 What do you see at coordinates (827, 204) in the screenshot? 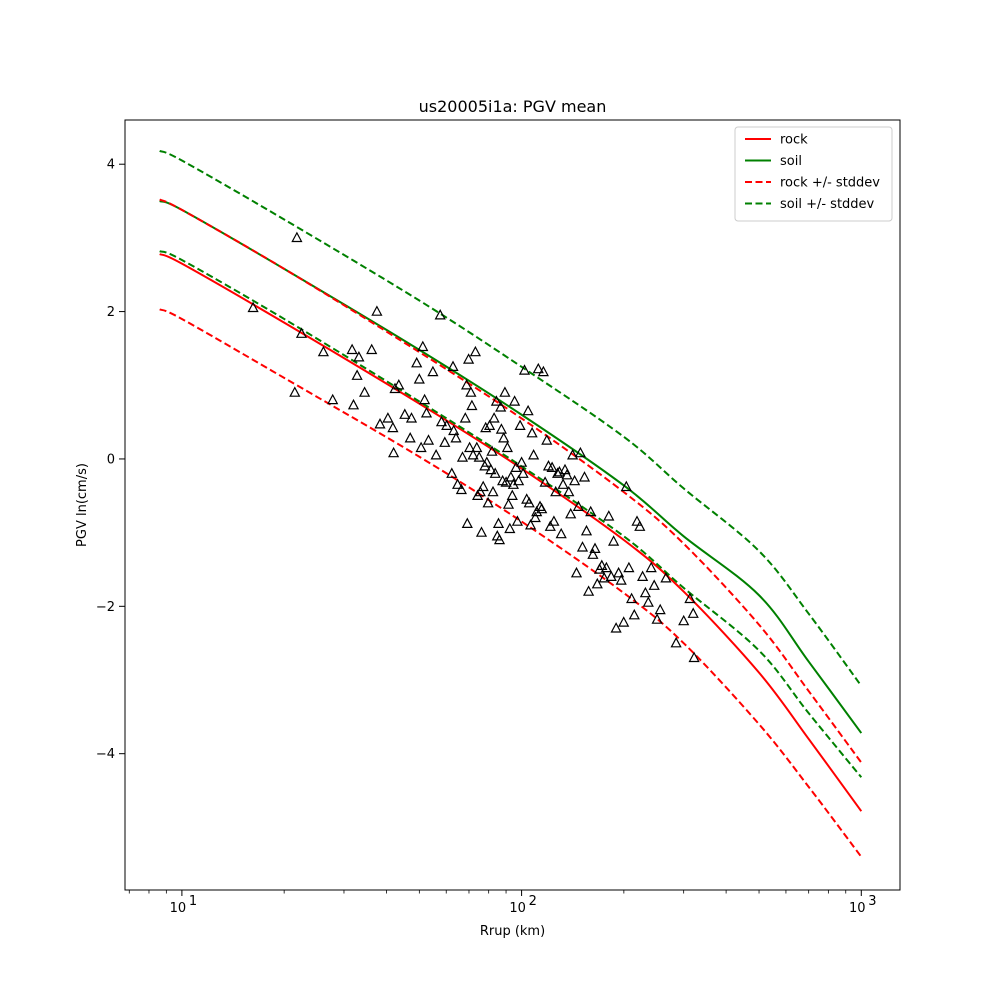
I see `legend-label: soil +/- stddev` at bounding box center [827, 204].